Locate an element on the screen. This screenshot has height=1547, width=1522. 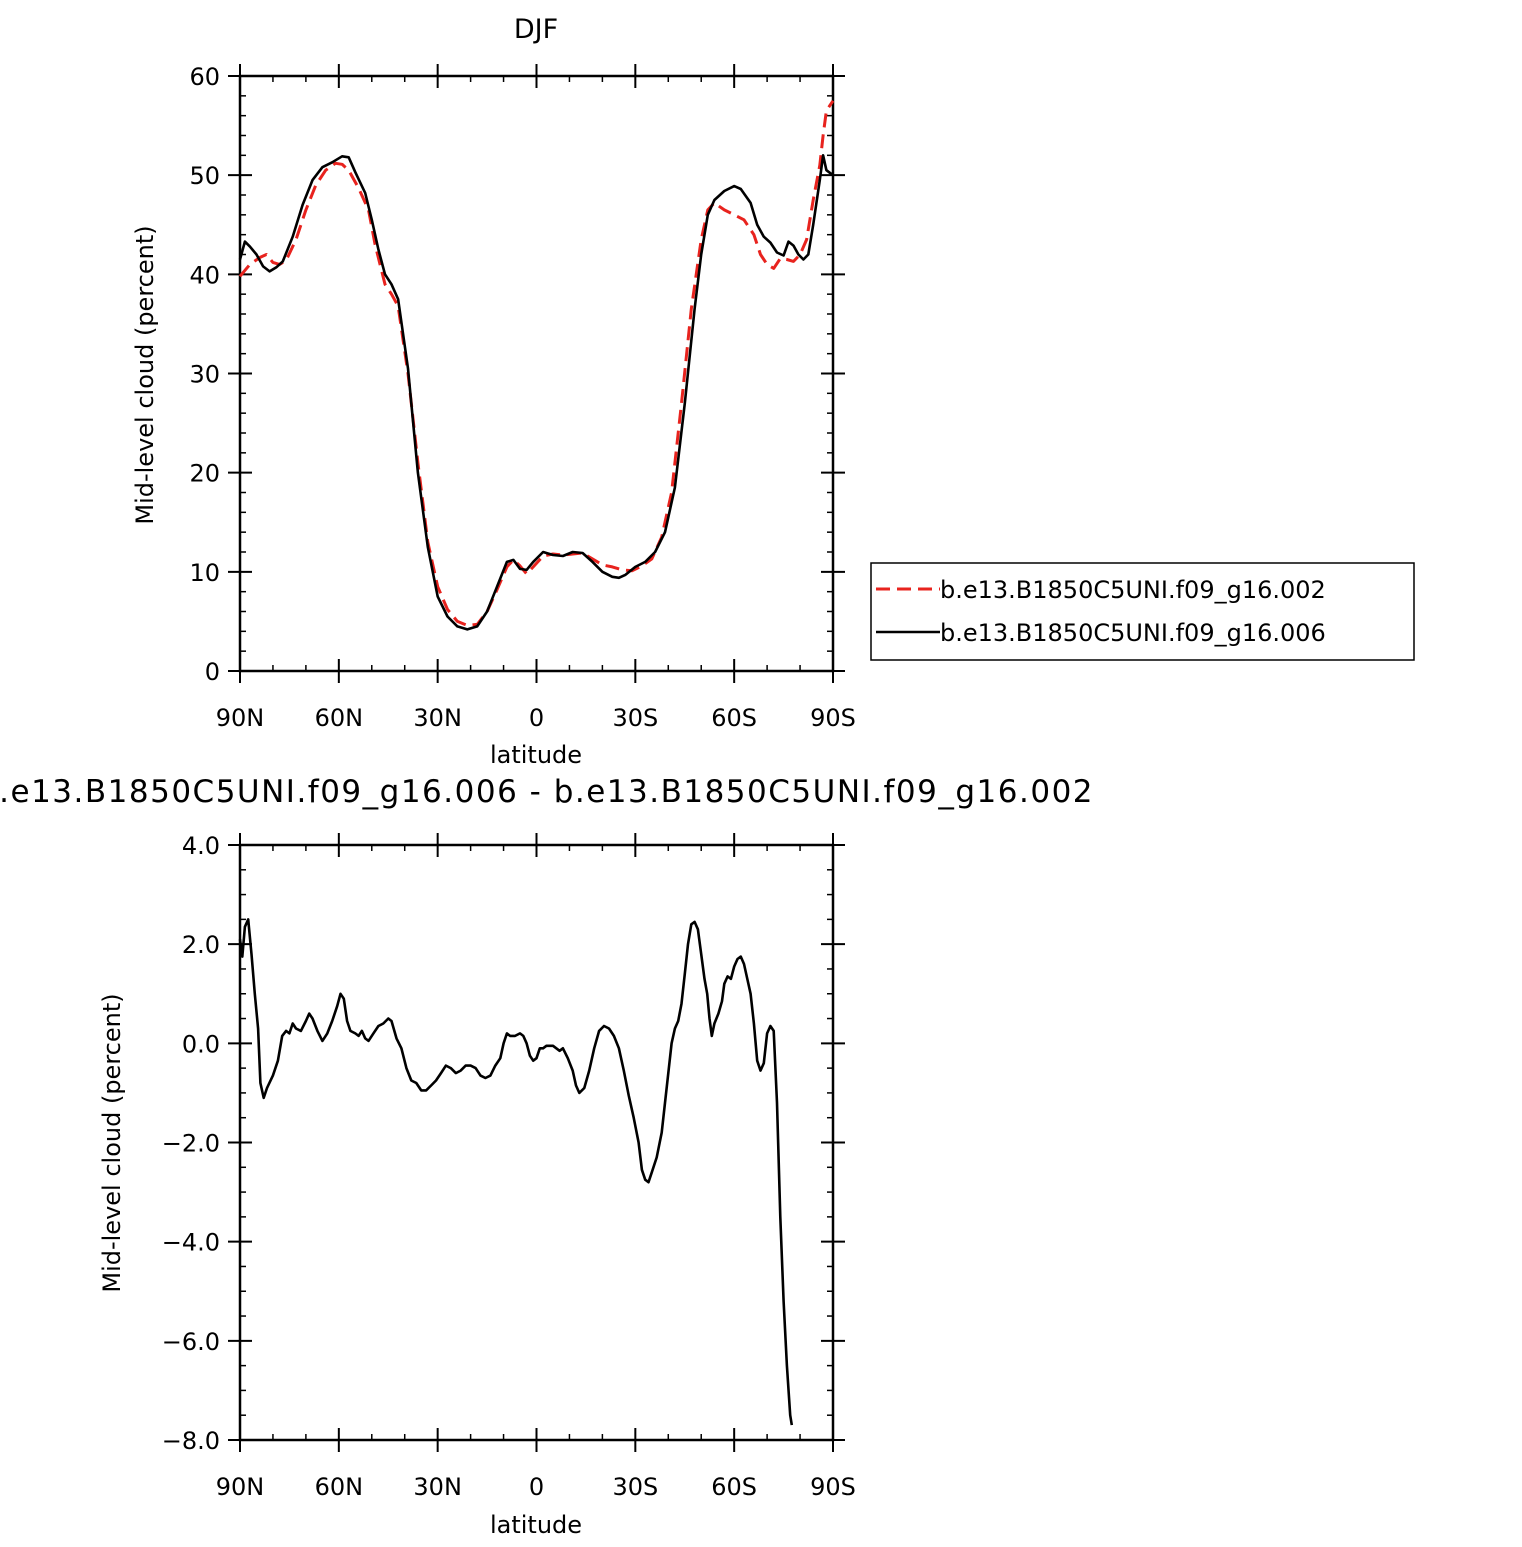
y-tick-label: 20 is located at coordinates (204, 474).